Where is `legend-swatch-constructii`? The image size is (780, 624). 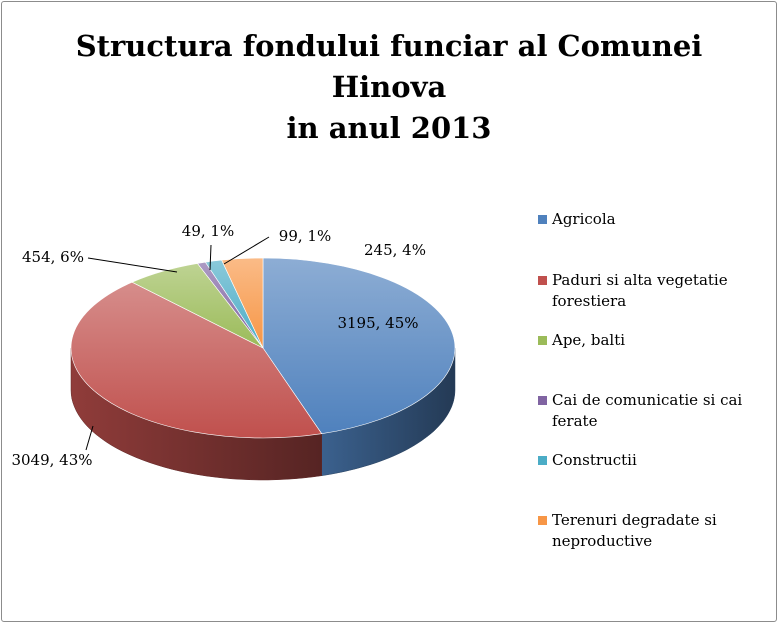
legend-swatch-constructii is located at coordinates (542, 460).